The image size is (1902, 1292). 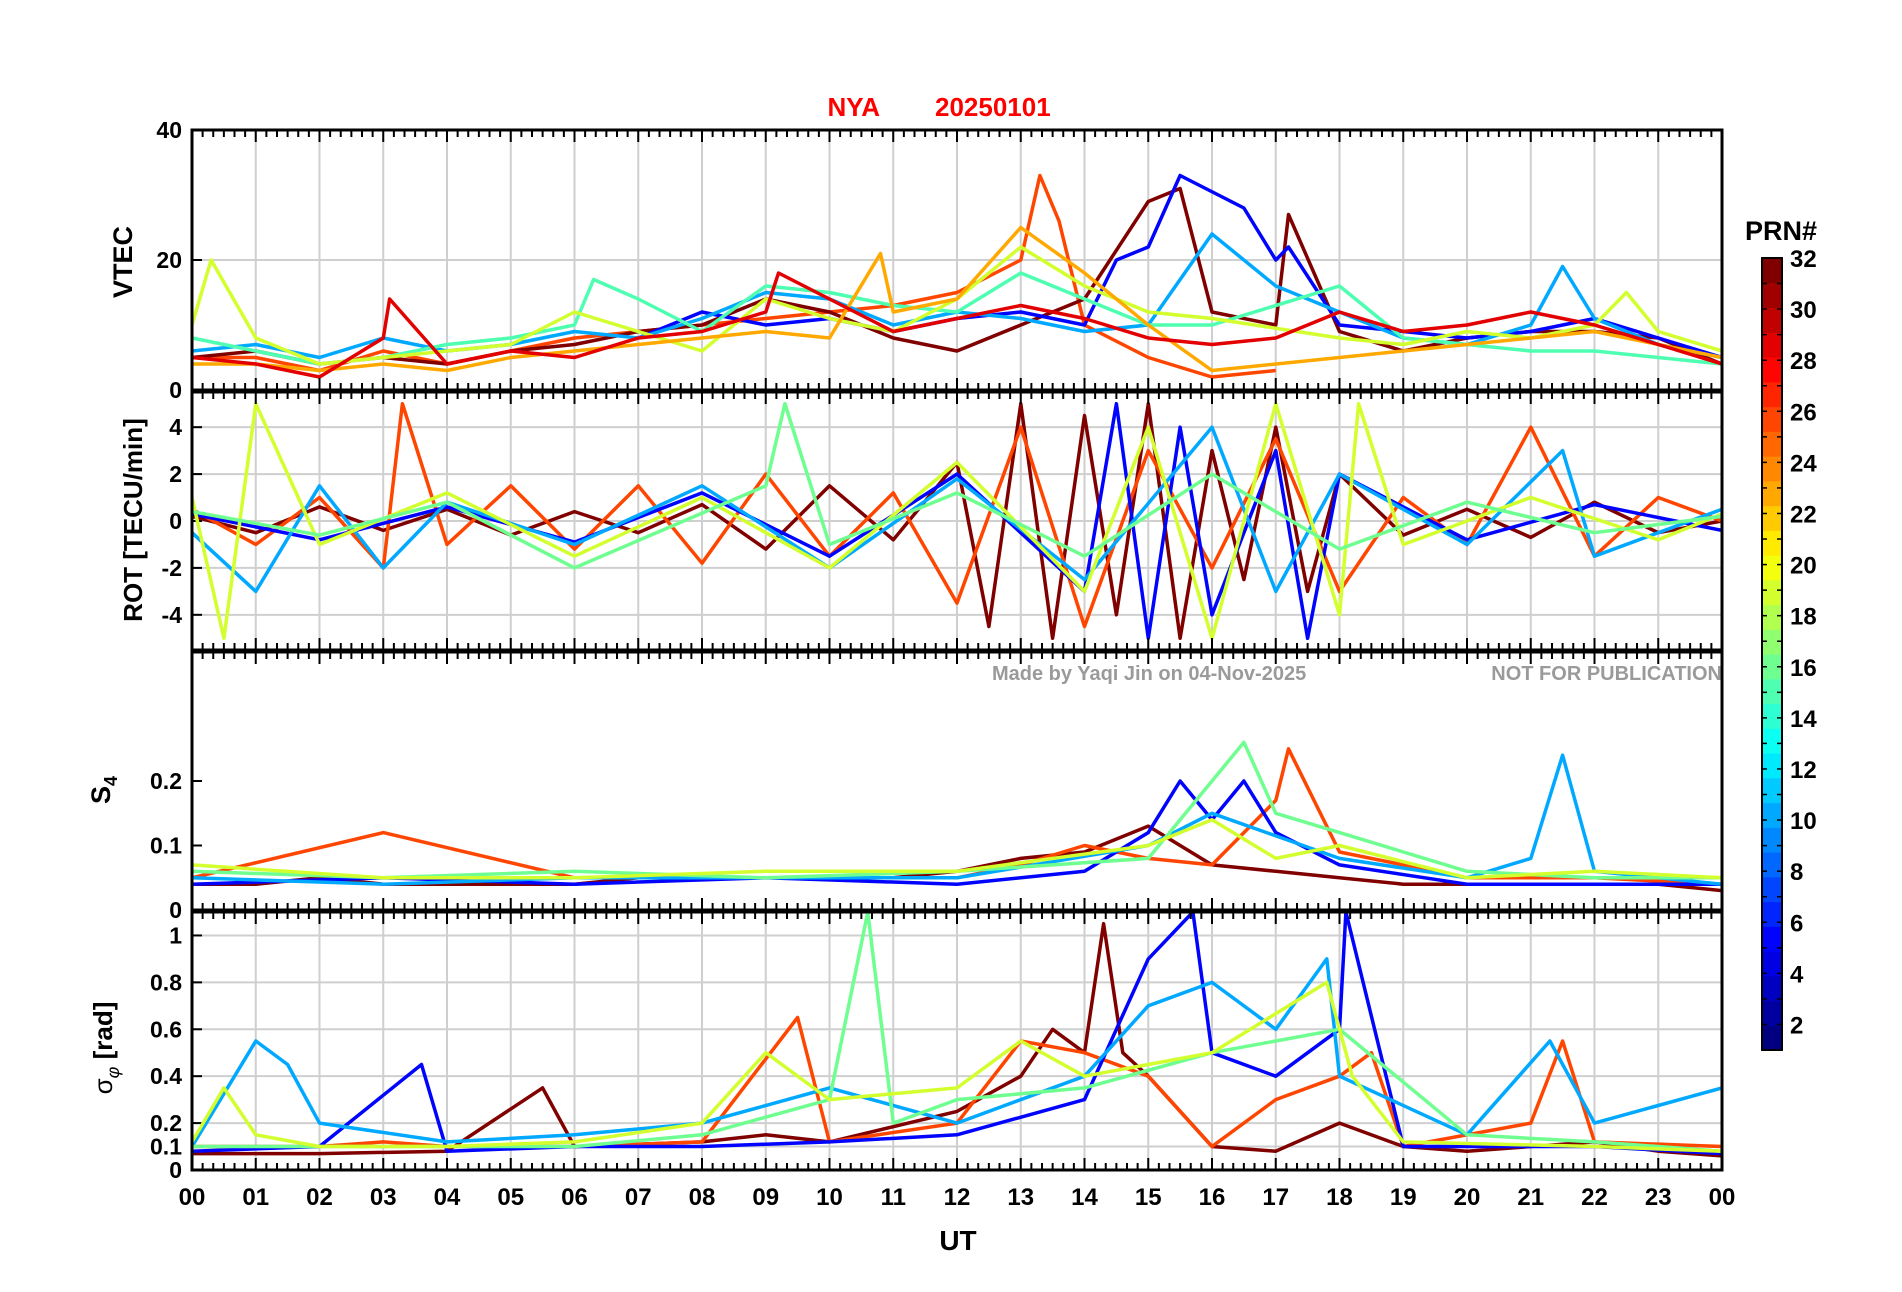 I want to click on x-tick-label: 09, so click(x=765, y=1197).